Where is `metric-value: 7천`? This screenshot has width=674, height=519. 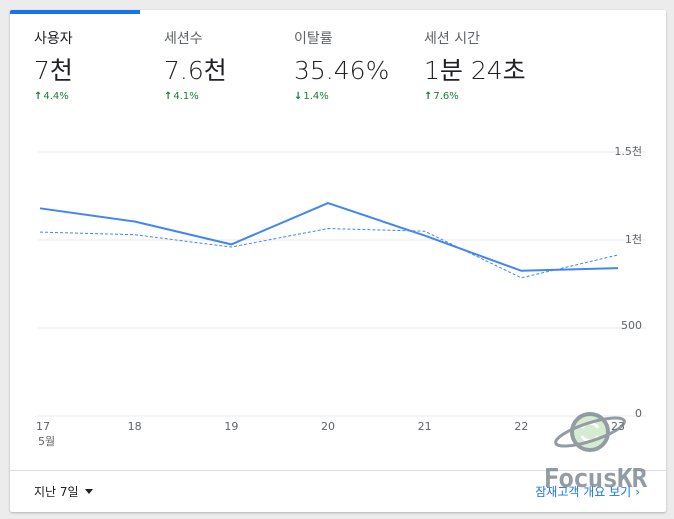 metric-value: 7천 is located at coordinates (53, 70).